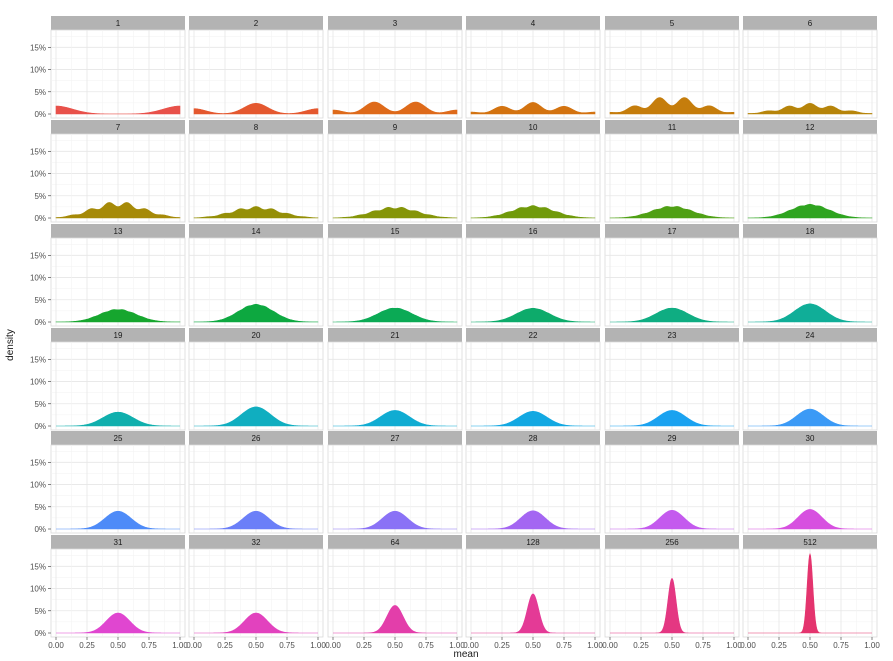 The height and width of the screenshot is (661, 893). I want to click on facet-panel-17: 17, so click(672, 275).